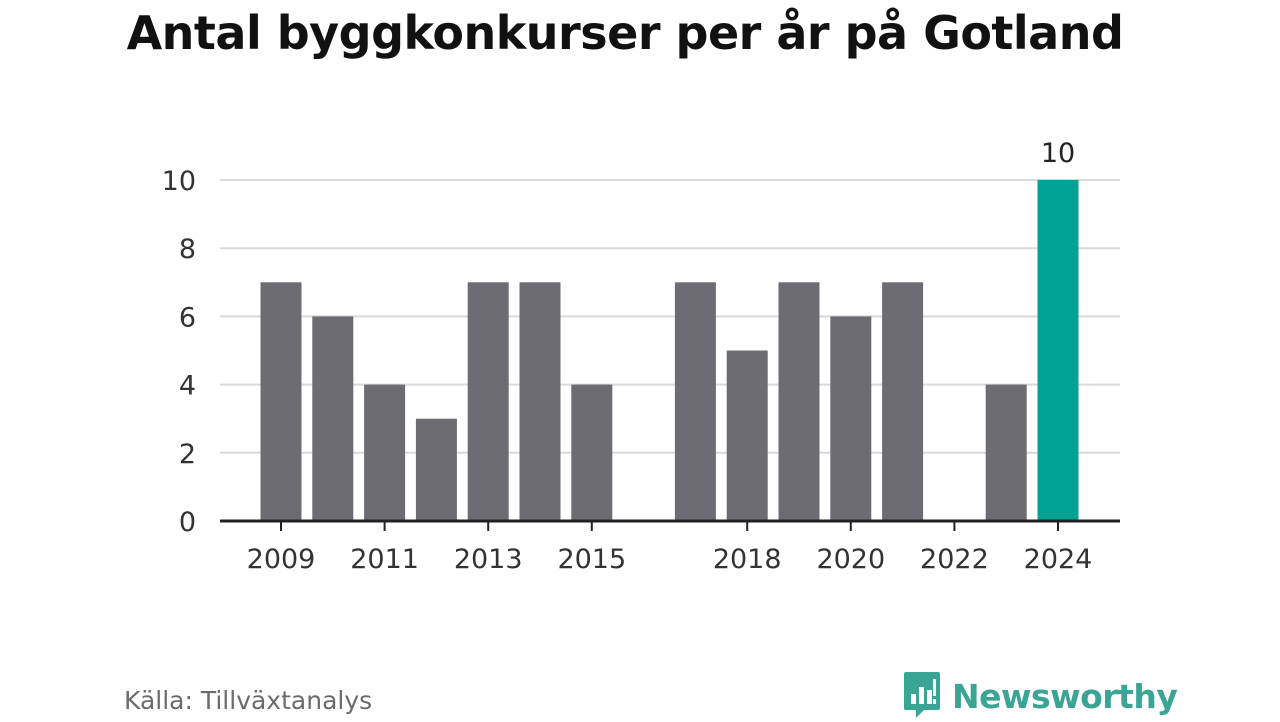 This screenshot has height=722, width=1280. Describe the element at coordinates (1006, 452) in the screenshot. I see `bar-2023` at that location.